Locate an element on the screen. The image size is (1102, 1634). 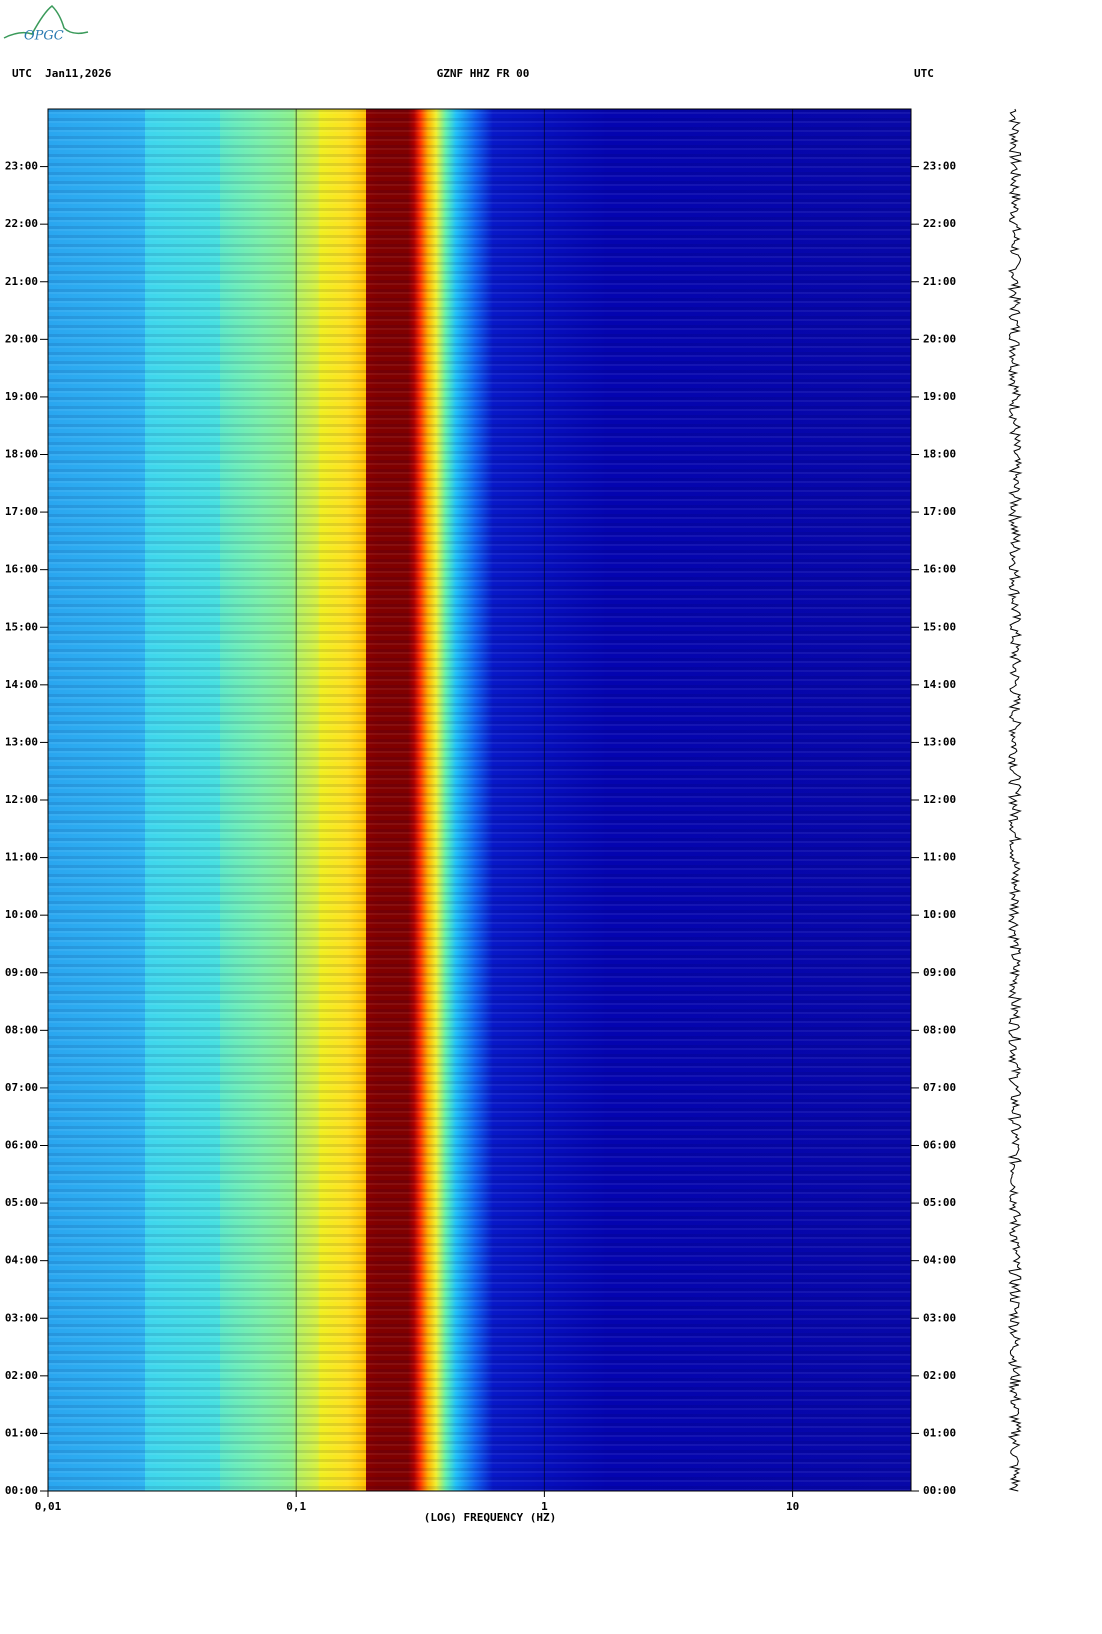
y-tick-label: 08:00 is located at coordinates (21, 1029).